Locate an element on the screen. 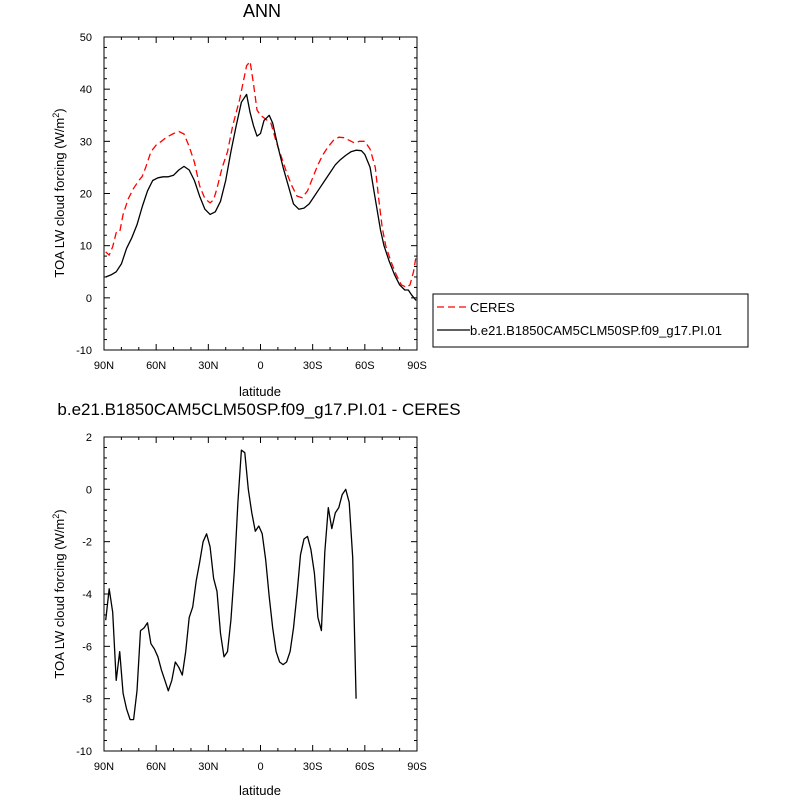  top-x-tick-label: 60S is located at coordinates (365, 366).